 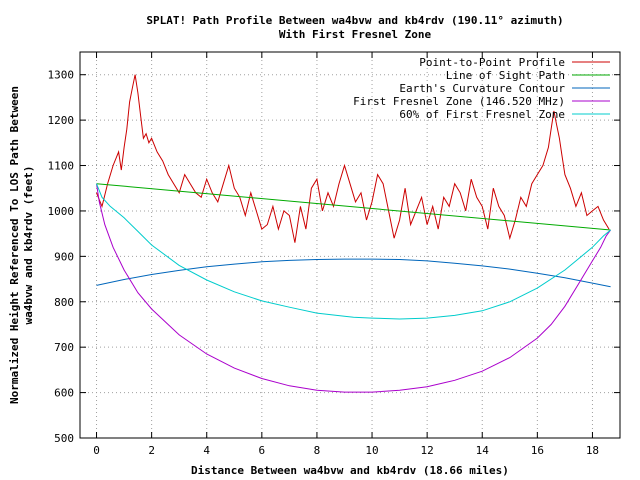 What do you see at coordinates (64, 302) in the screenshot?
I see `y-tick-label: 800` at bounding box center [64, 302].